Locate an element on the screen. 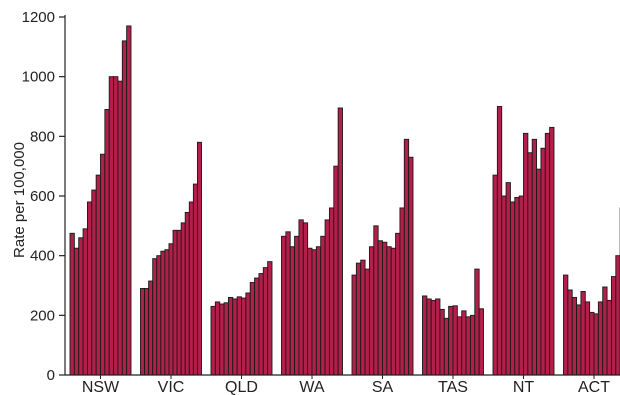 The width and height of the screenshot is (620, 395). y-tick-label: 800 is located at coordinates (42, 136).